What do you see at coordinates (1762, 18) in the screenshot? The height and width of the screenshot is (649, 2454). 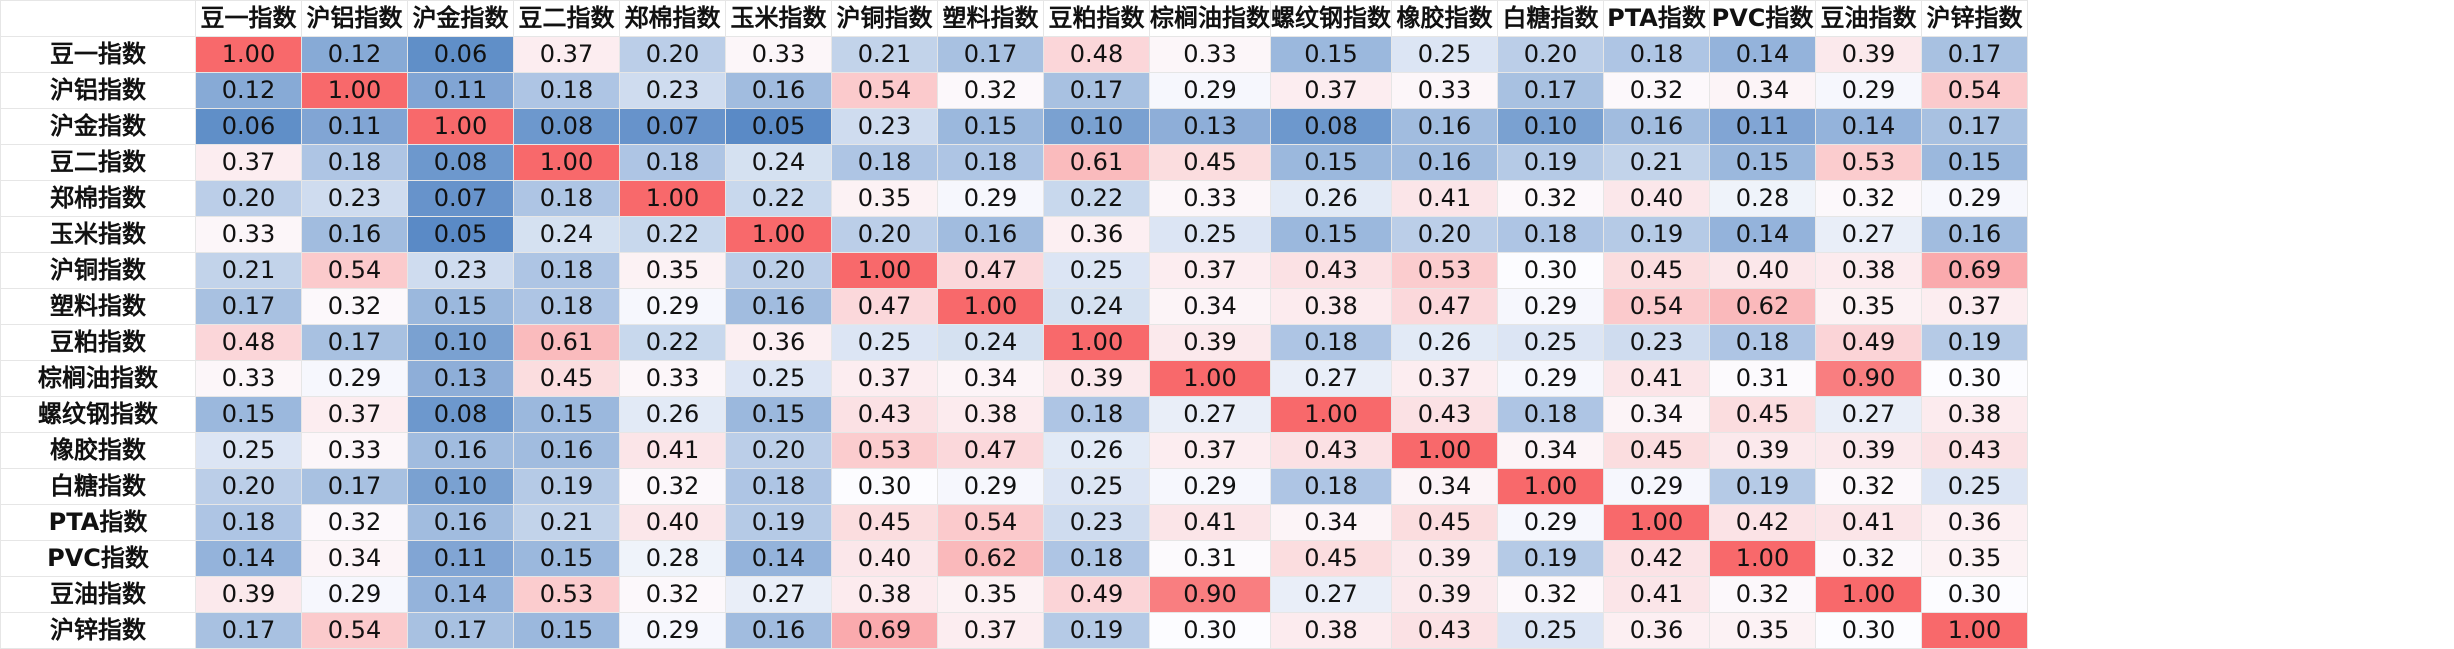 I see `column-header: PVC指数` at bounding box center [1762, 18].